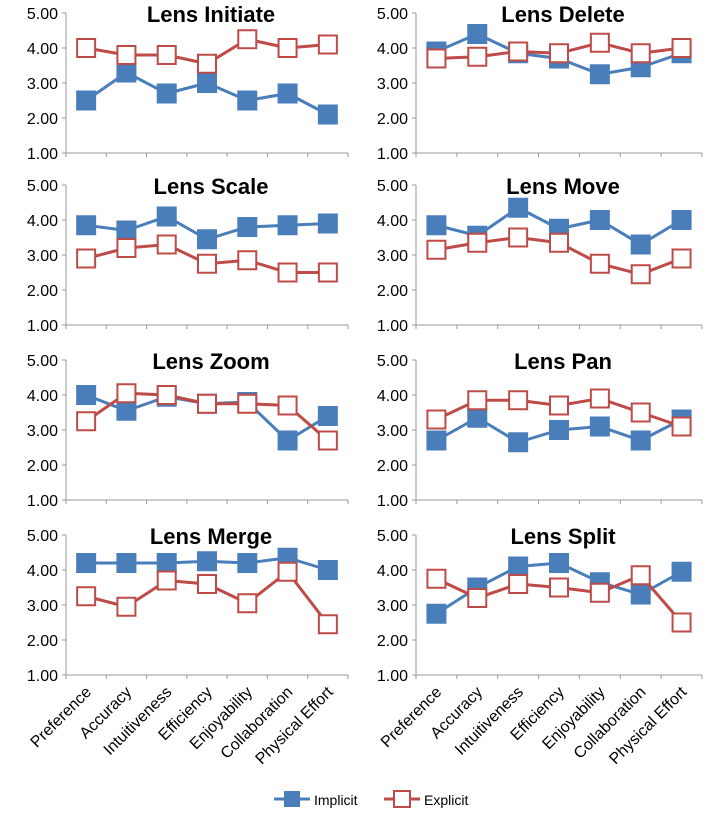 The height and width of the screenshot is (814, 714). I want to click on chart-title: Lens Scale, so click(211, 186).